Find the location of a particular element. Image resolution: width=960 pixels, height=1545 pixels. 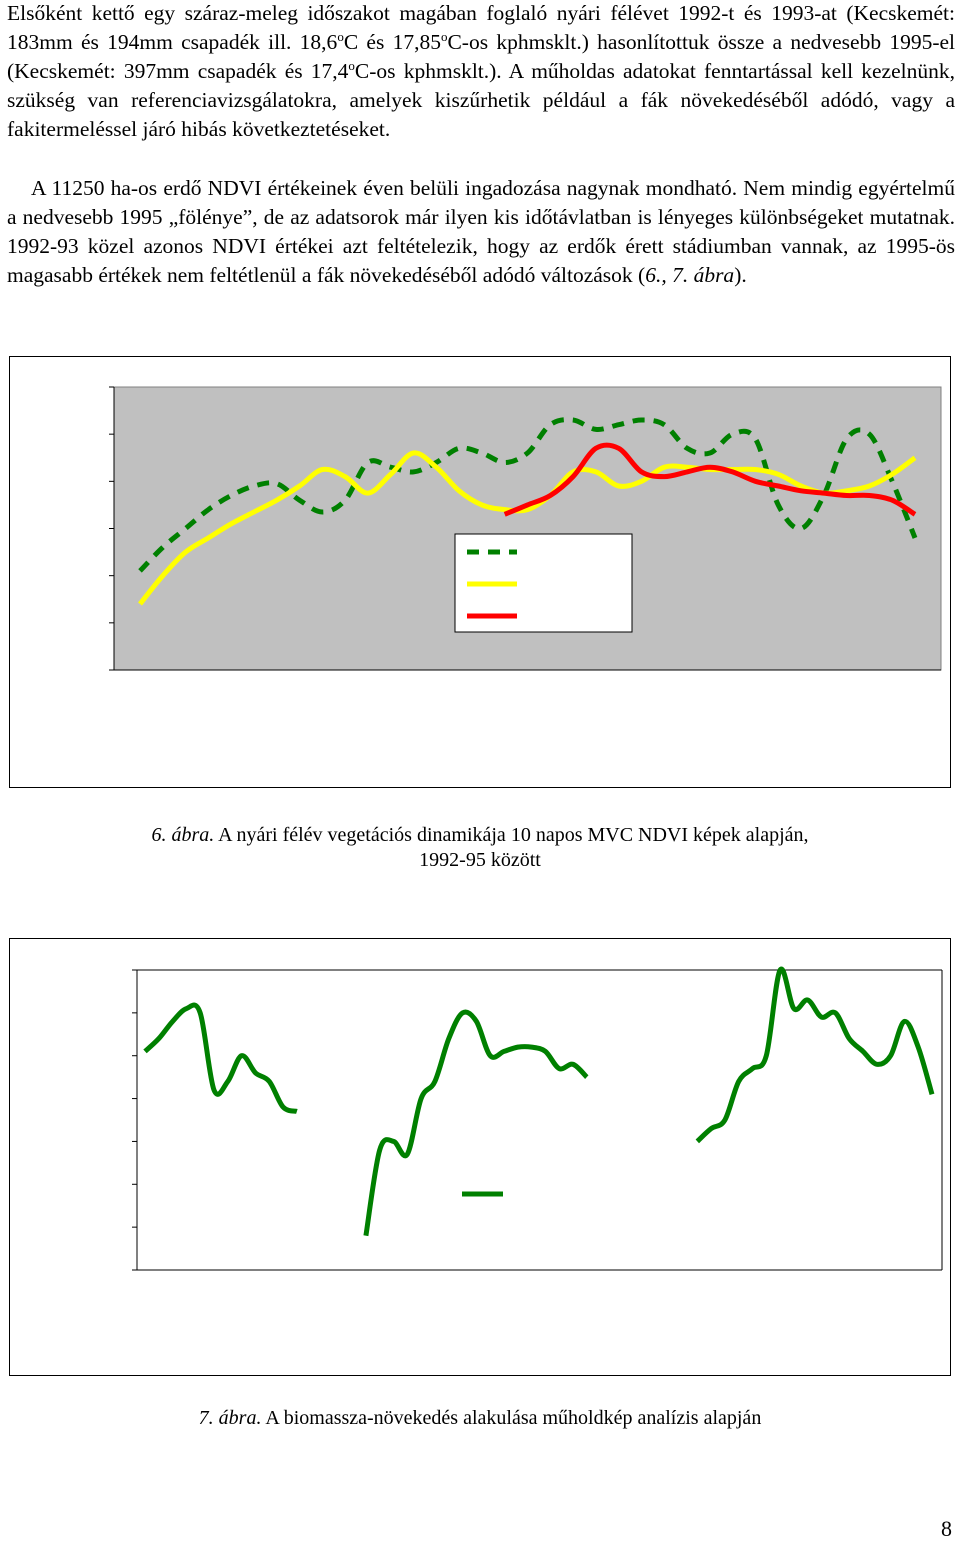

fig6-label: 6. ábra. is located at coordinates (183, 835).